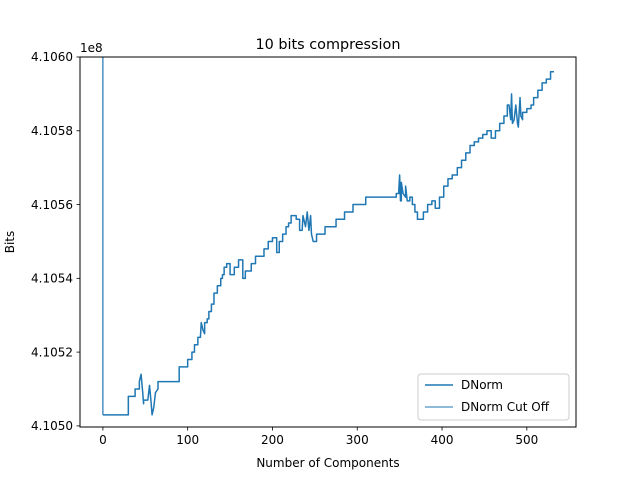 Image resolution: width=640 pixels, height=480 pixels. Describe the element at coordinates (328, 45) in the screenshot. I see `chart-title: 10 bits compression` at that location.